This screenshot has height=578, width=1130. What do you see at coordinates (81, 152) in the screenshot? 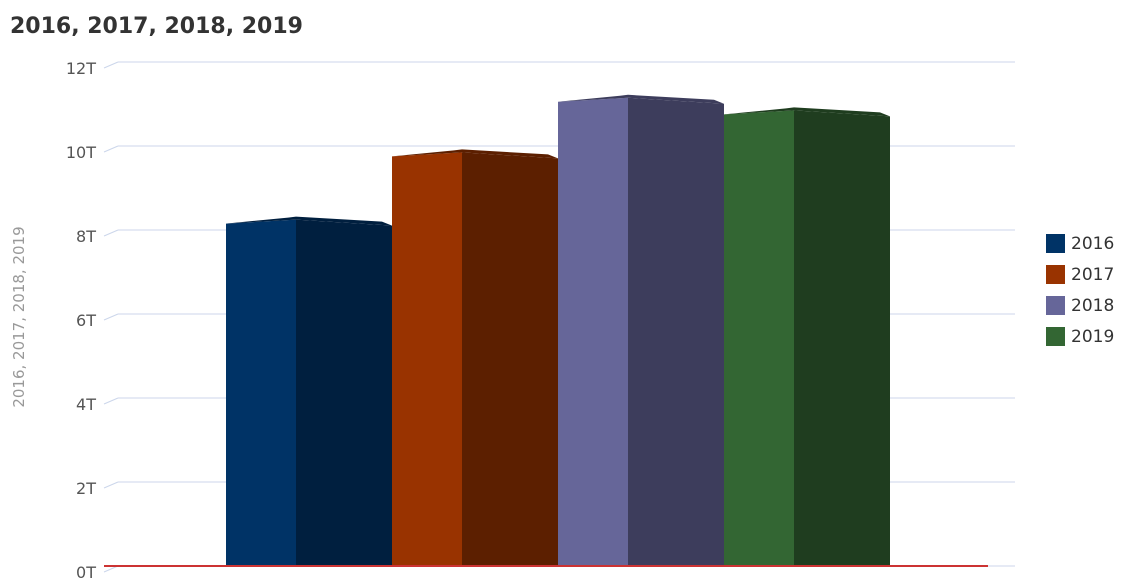
I see `y-tick-label: 10T` at bounding box center [81, 152].